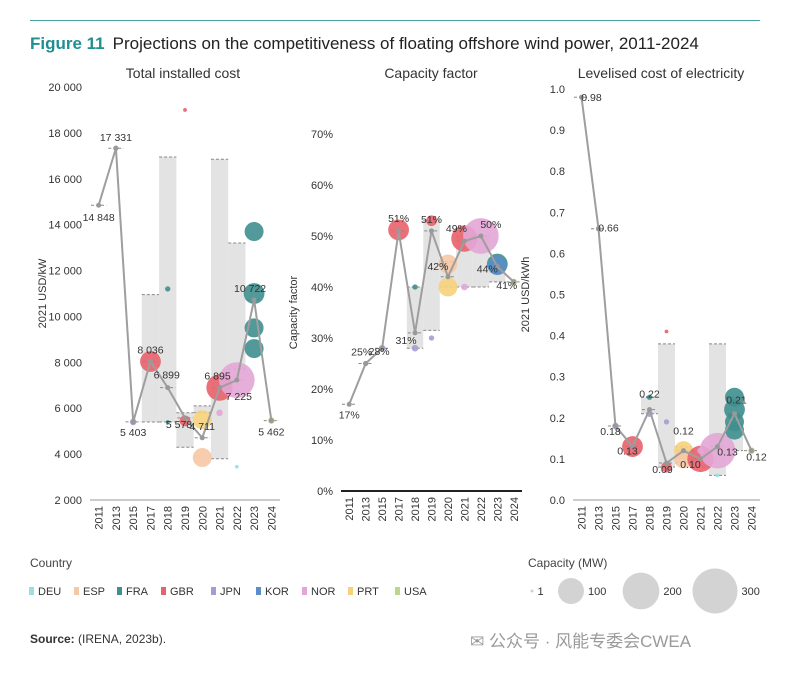 The image size is (800, 673). What do you see at coordinates (736, 401) in the screenshot?
I see `value-label: 0.21` at bounding box center [736, 401].